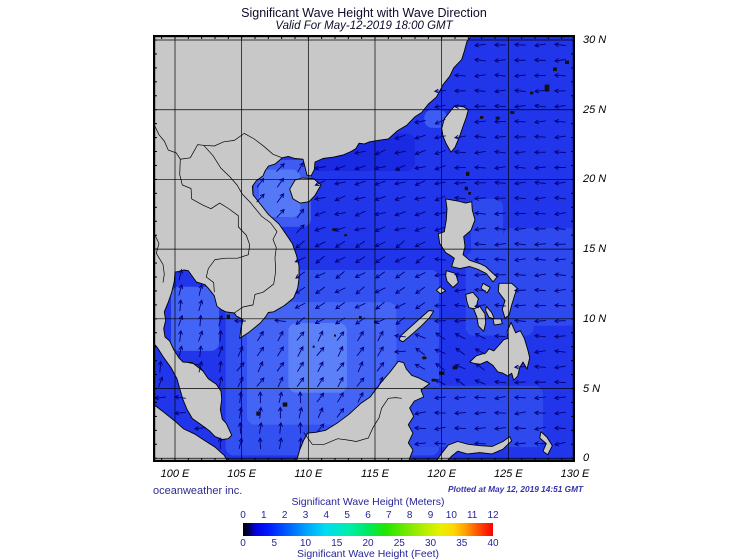 Image resolution: width=755 pixels, height=560 pixels. What do you see at coordinates (337, 543) in the screenshot?
I see `feet-tick-label: 15` at bounding box center [337, 543].